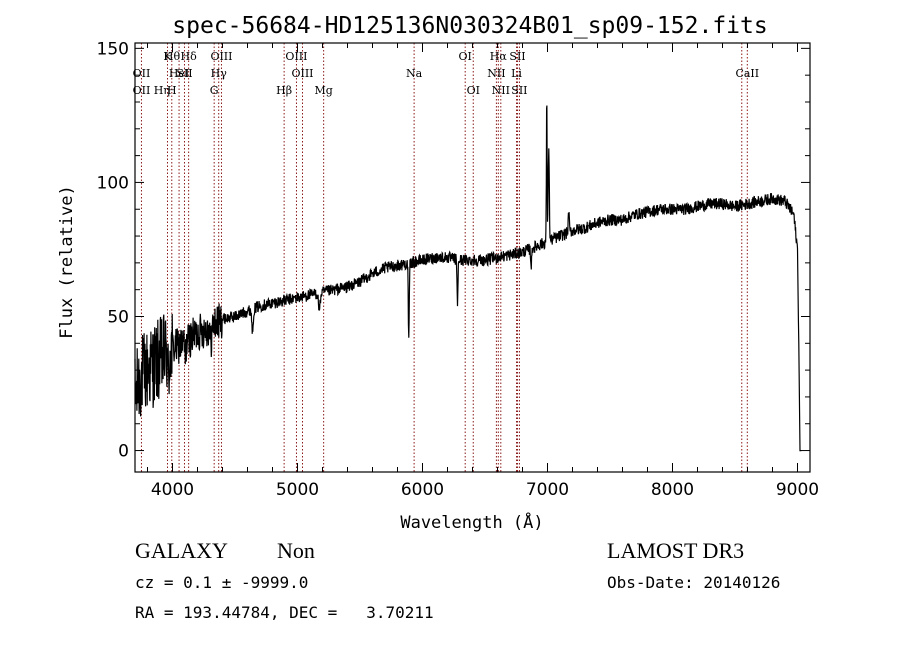 The width and height of the screenshot is (900, 649). Describe the element at coordinates (284, 90) in the screenshot. I see `line-label-14: Hβ` at that location.